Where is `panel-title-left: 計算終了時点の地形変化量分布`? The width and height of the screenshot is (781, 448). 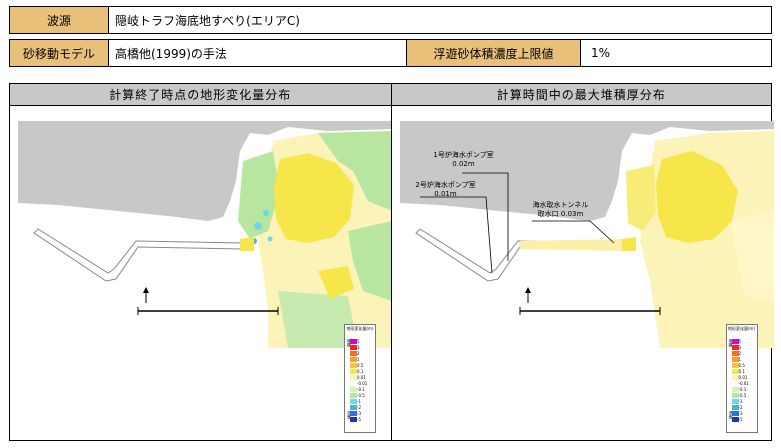 panel-title-left: 計算終了時点の地形変化量分布 is located at coordinates (200, 95).